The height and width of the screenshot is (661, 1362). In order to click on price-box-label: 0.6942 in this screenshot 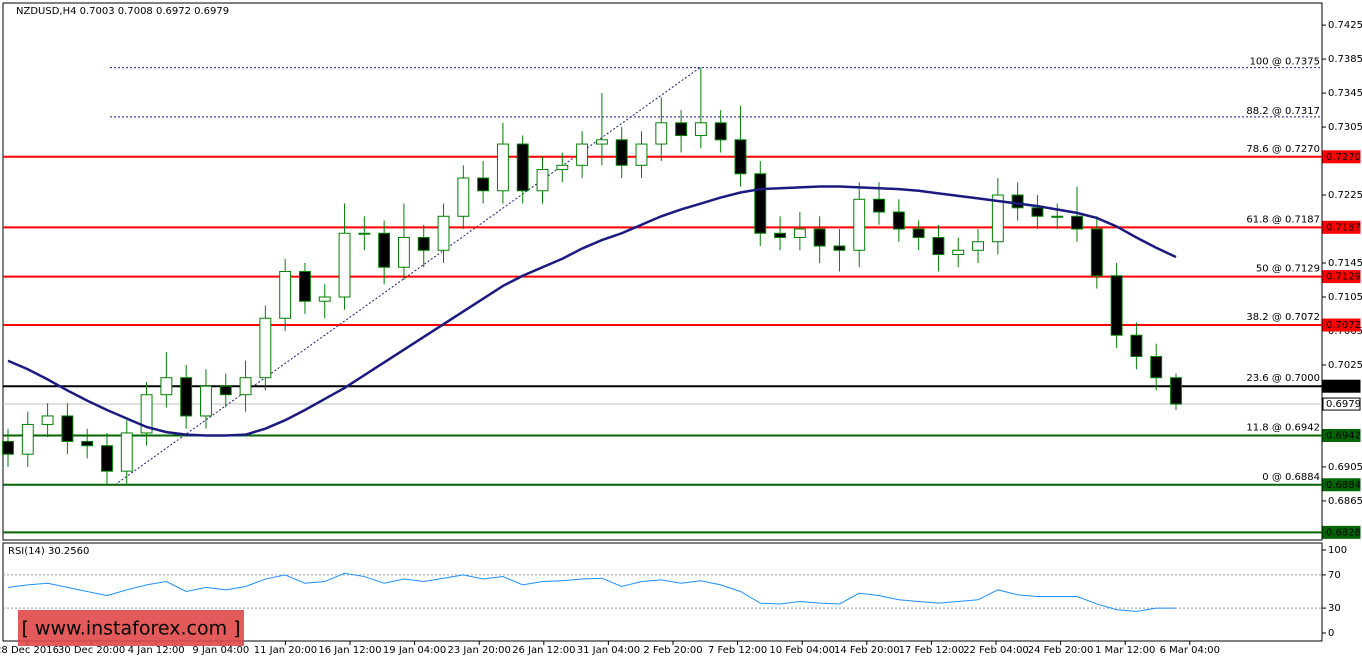, I will do `click(1343, 435)`.